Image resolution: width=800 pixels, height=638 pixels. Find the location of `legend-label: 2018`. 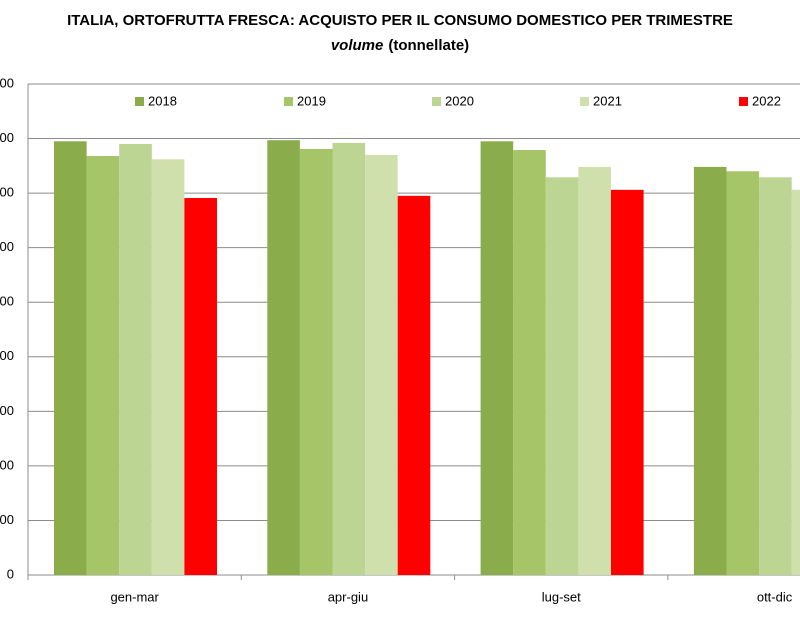

legend-label: 2018 is located at coordinates (162, 100).